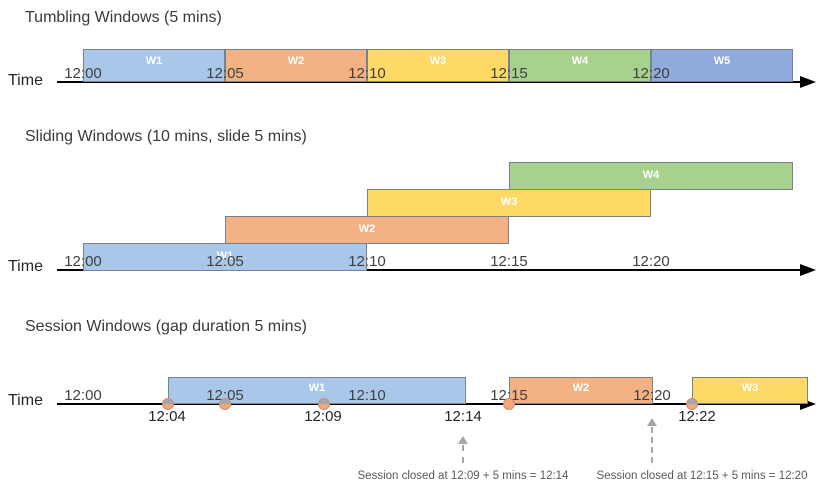 This screenshot has height=498, width=829. I want to click on session-tick-12-15: 12:15, so click(509, 395).